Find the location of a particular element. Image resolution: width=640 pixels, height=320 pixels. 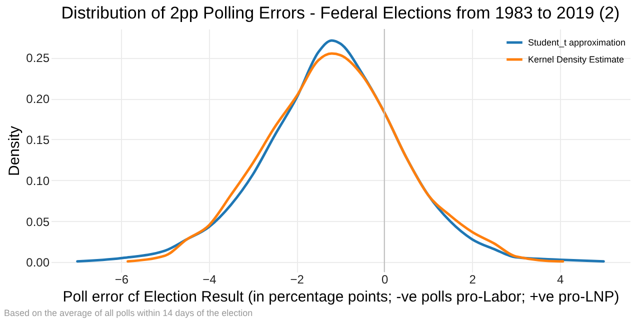

x-tick-label: −6 is located at coordinates (121, 279).